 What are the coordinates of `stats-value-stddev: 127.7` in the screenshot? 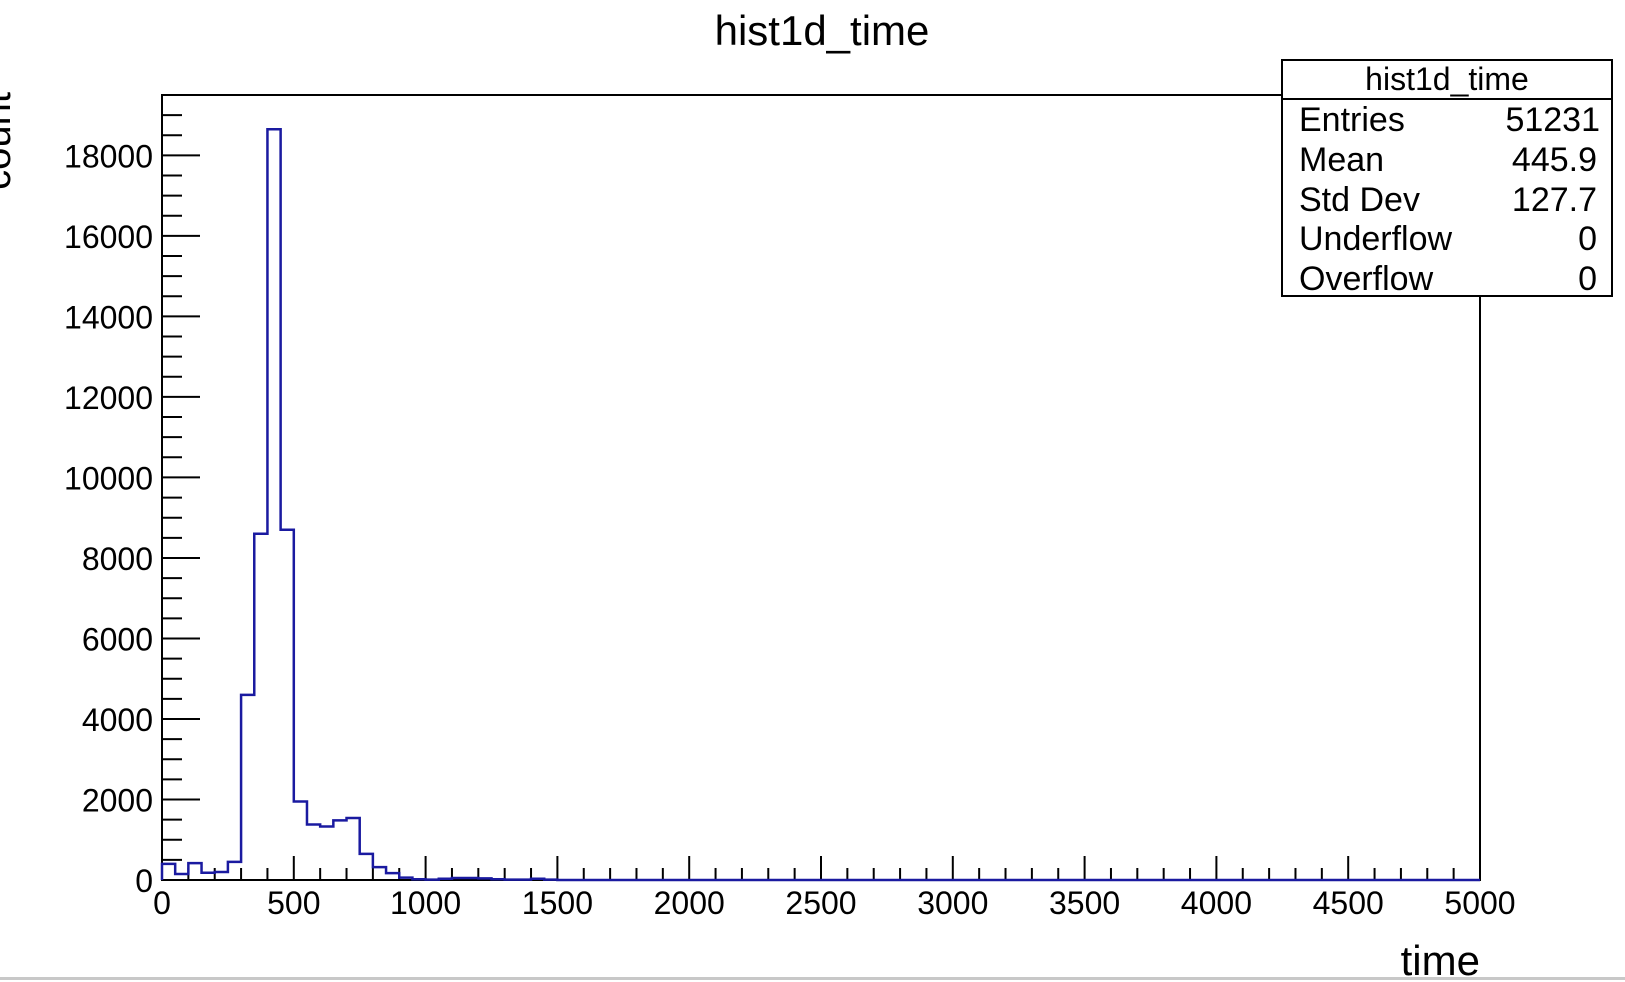 It's located at (1554, 200).